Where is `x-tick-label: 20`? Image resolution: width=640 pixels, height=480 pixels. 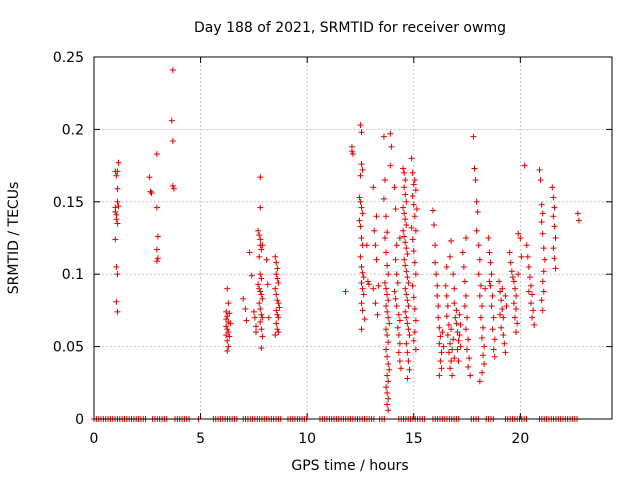
x-tick-label: 20 is located at coordinates (520, 439).